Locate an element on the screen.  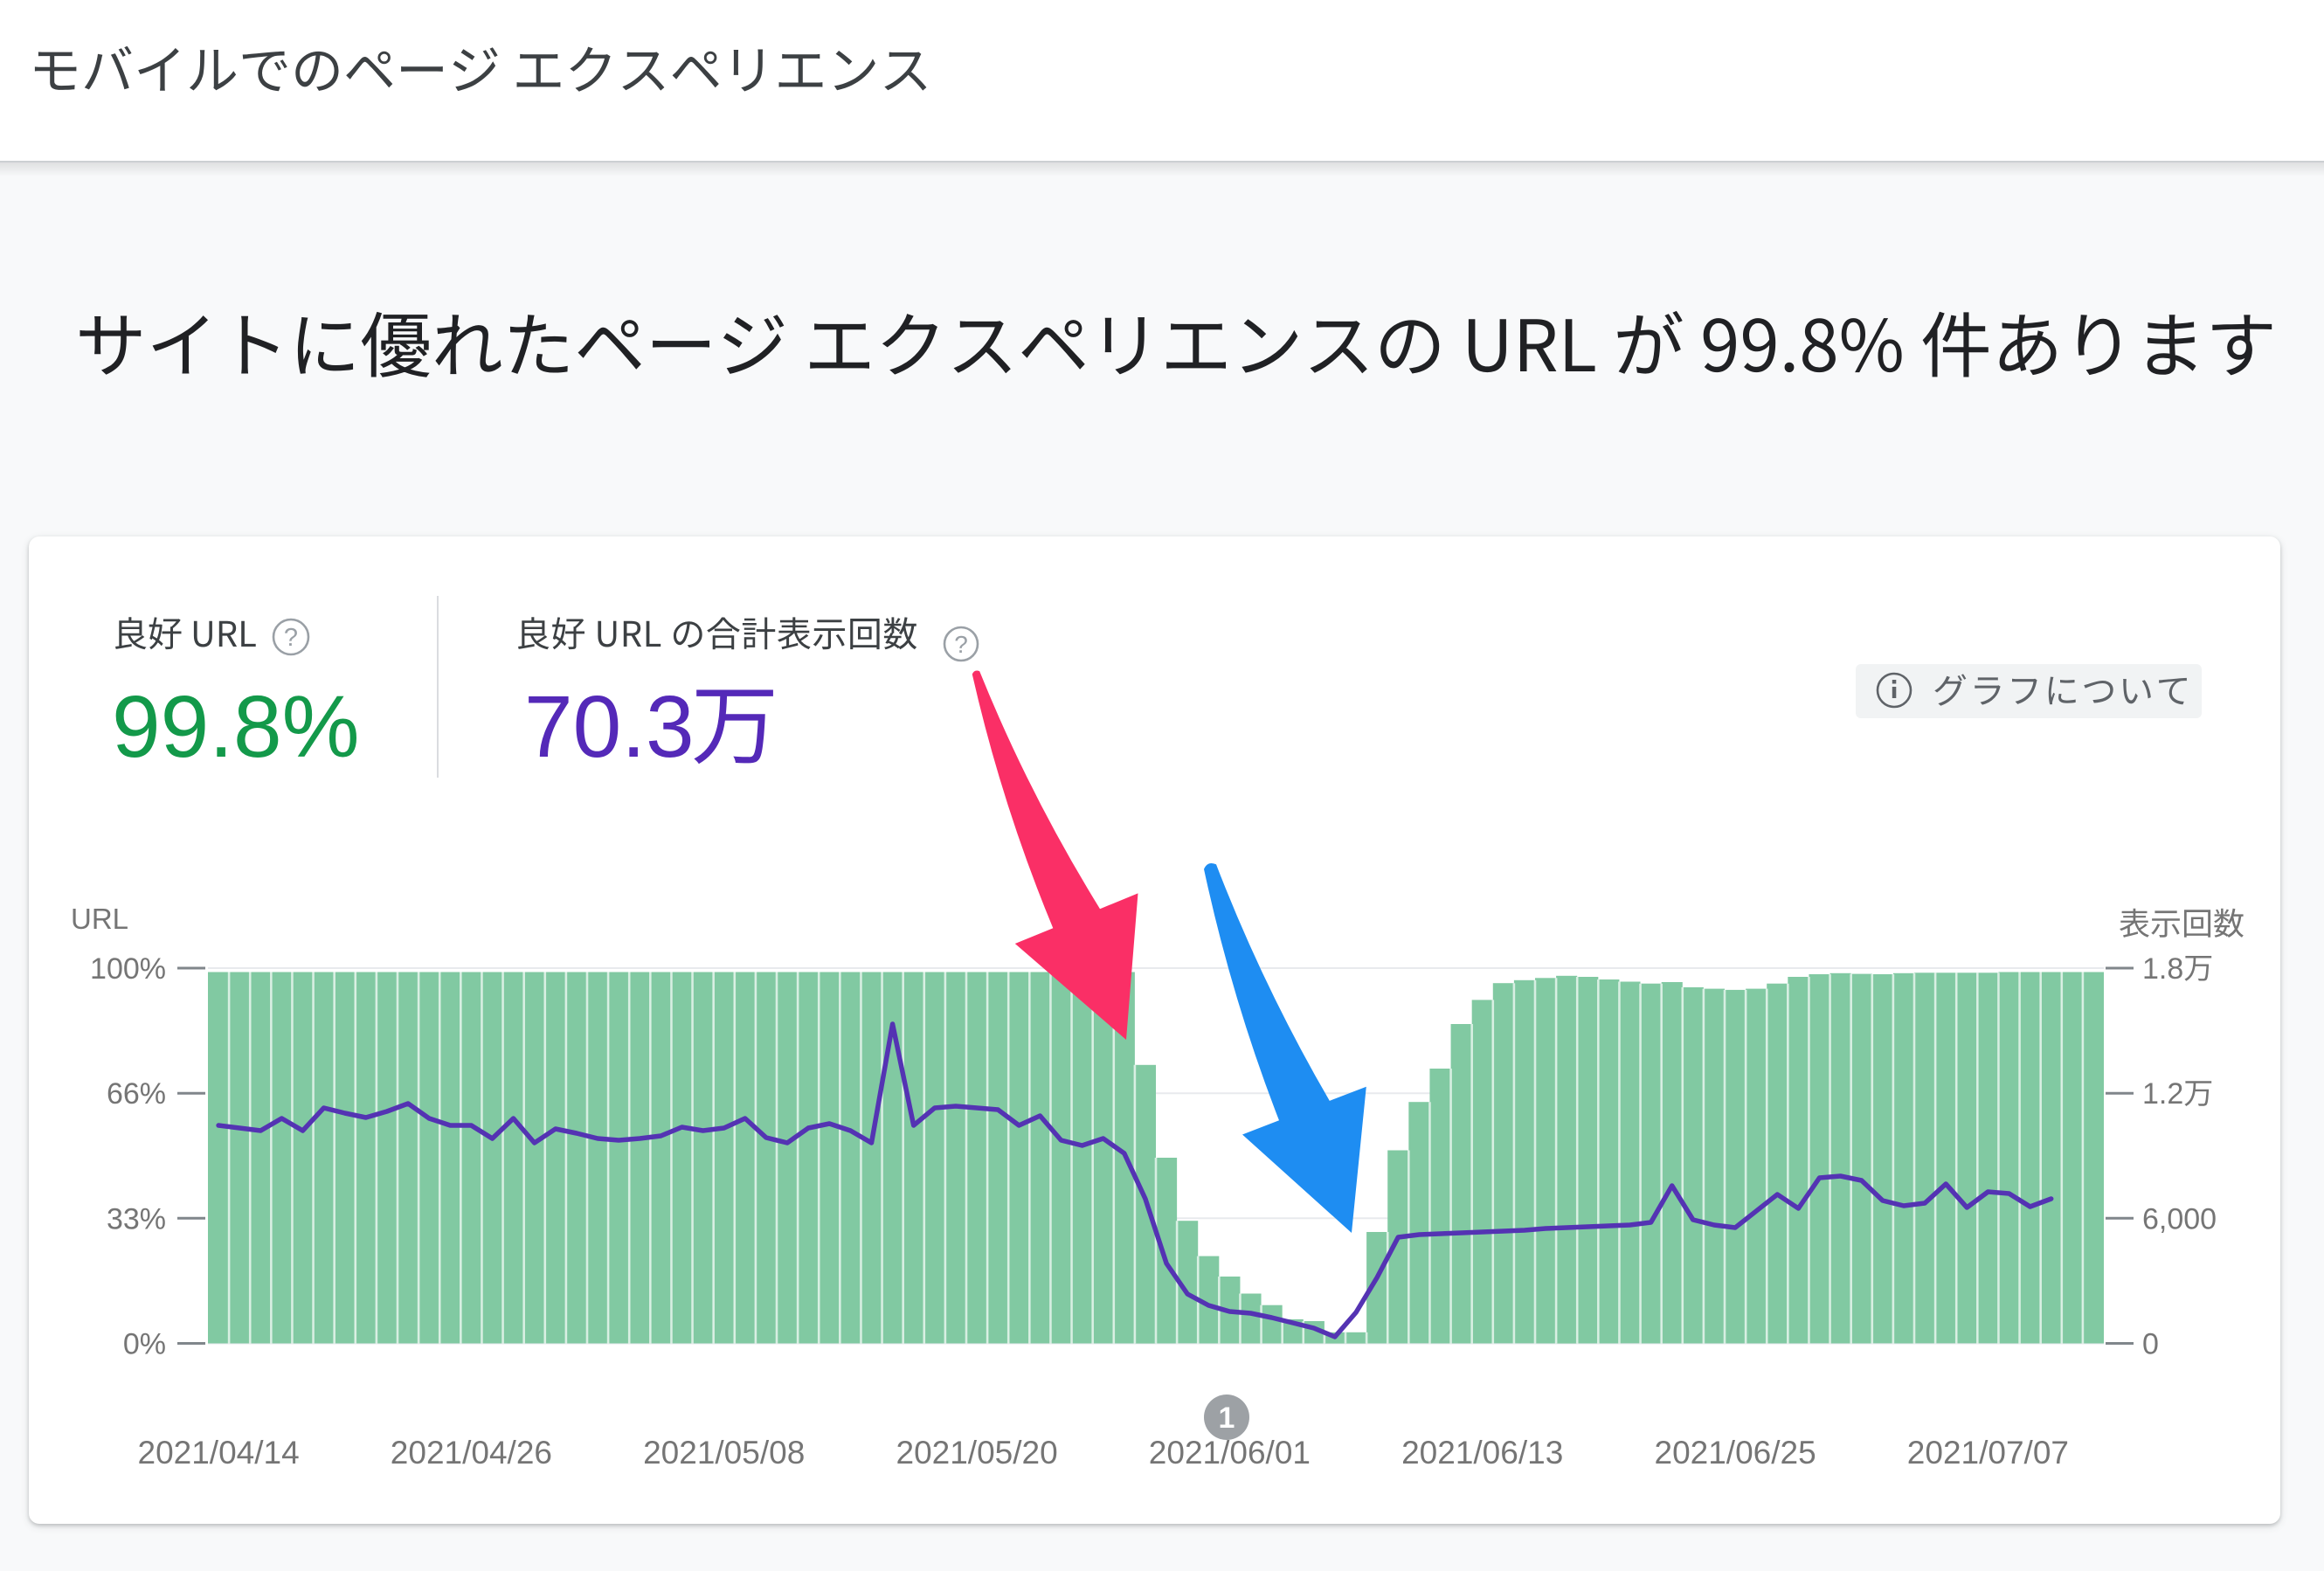
svg-text: 0 is located at coordinates (2150, 1344).